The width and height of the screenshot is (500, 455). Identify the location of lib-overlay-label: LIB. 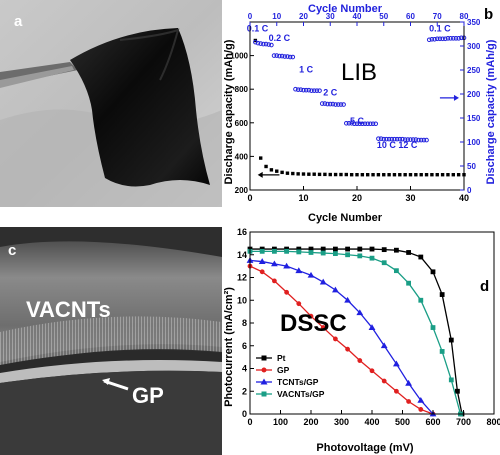
(359, 72).